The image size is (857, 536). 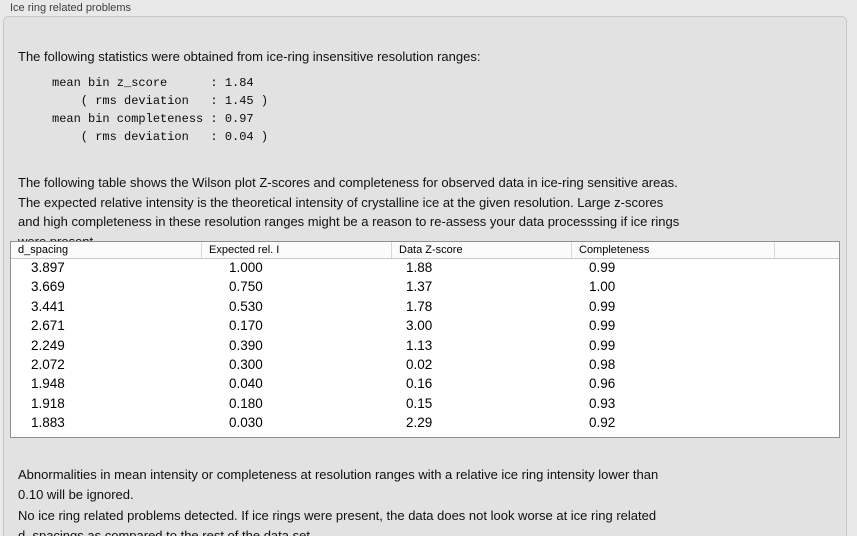 I want to click on panel-title: Ice ring related problems, so click(x=71, y=8).